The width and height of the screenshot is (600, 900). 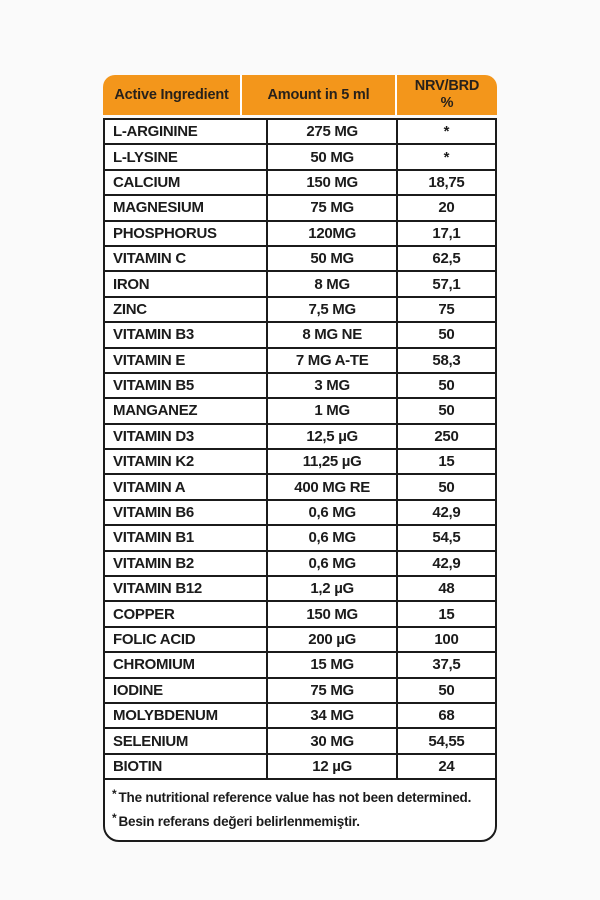 What do you see at coordinates (187, 335) in the screenshot?
I see `ingredient-cell: VITAMIN B3` at bounding box center [187, 335].